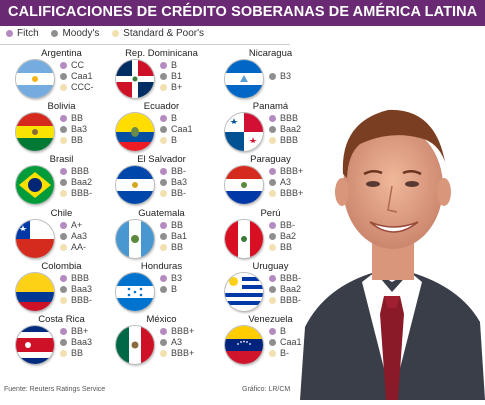 The image size is (485, 405). Describe the element at coordinates (284, 353) in the screenshot. I see `rating-value: B-` at that location.